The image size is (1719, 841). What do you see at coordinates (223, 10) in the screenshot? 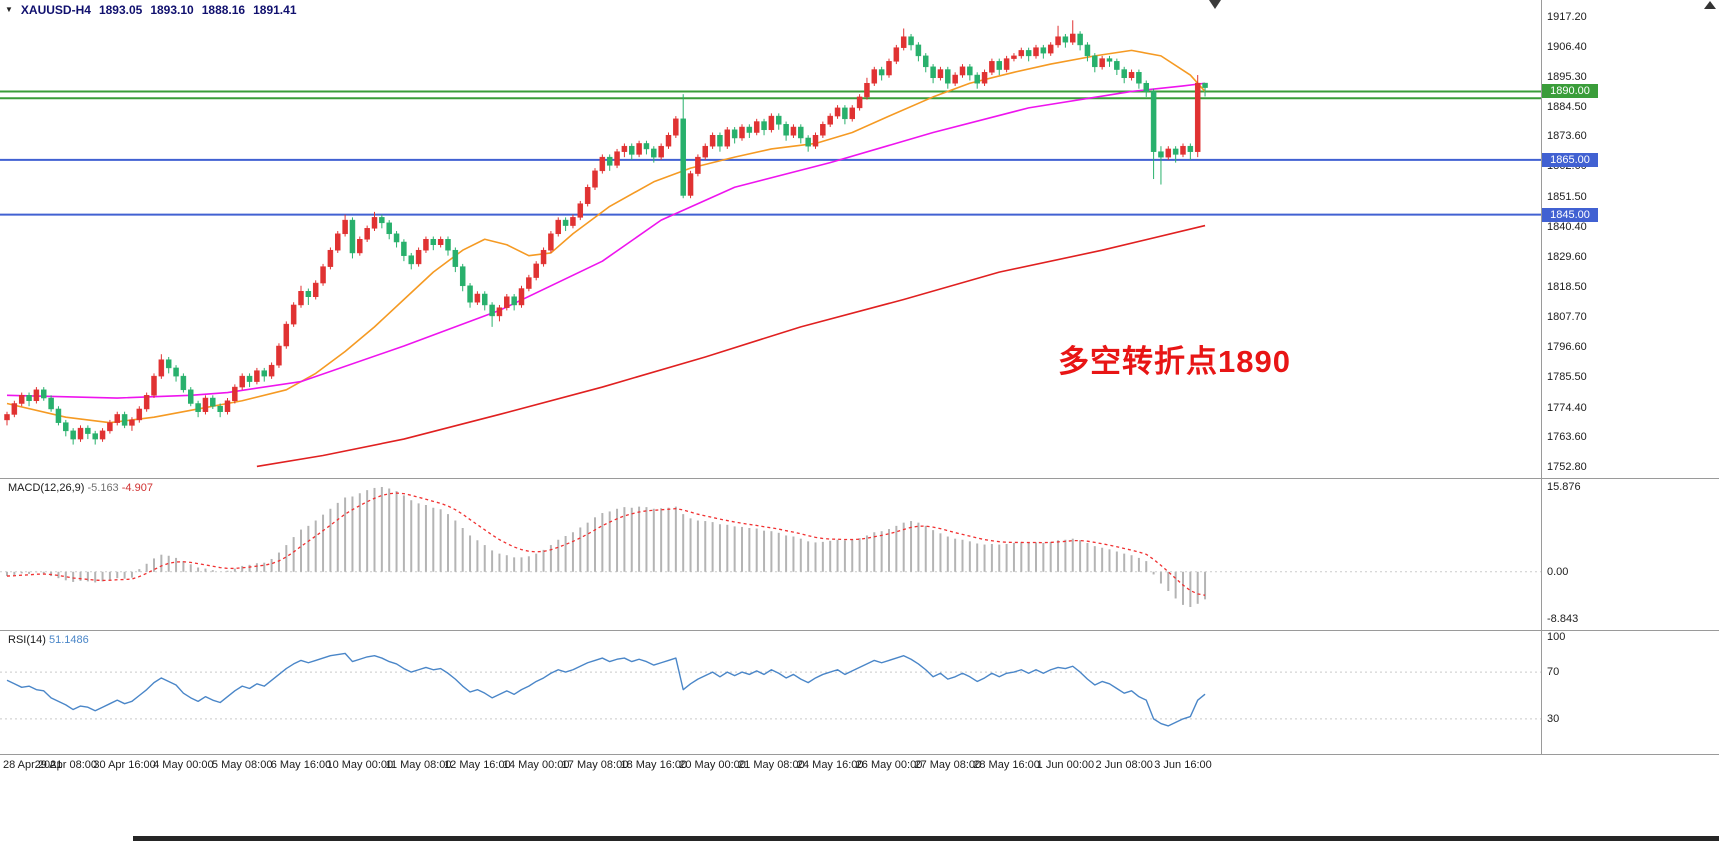
I see `ohlc-low-value: 1888.16` at bounding box center [223, 10].